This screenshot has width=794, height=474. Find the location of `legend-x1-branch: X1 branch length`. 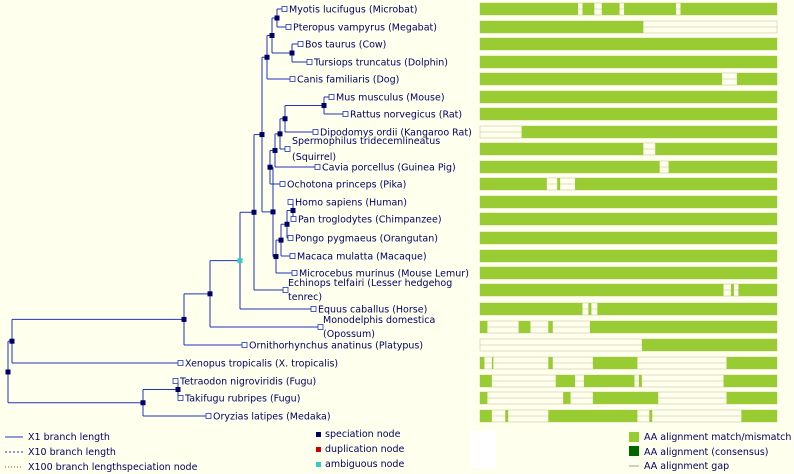

legend-x1-branch: X1 branch length is located at coordinates (69, 437).